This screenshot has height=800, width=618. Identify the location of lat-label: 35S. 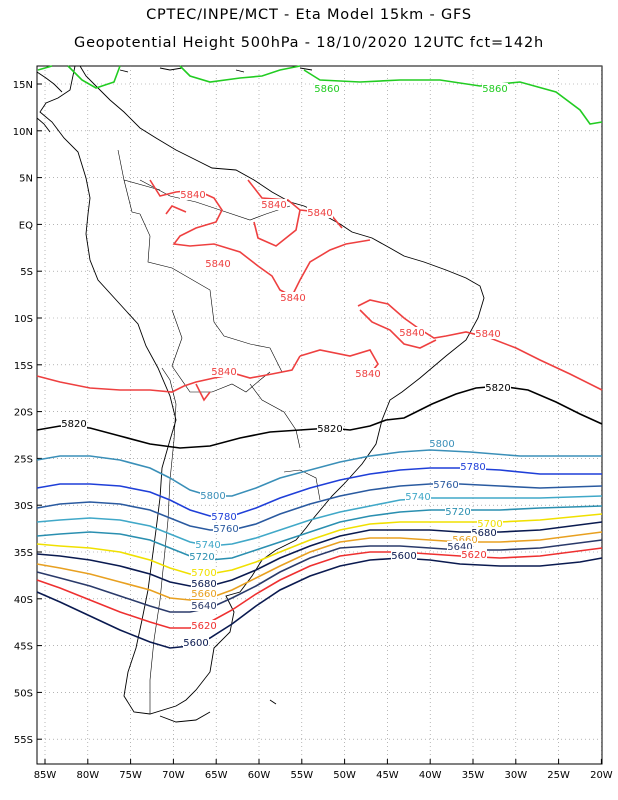
(23, 553).